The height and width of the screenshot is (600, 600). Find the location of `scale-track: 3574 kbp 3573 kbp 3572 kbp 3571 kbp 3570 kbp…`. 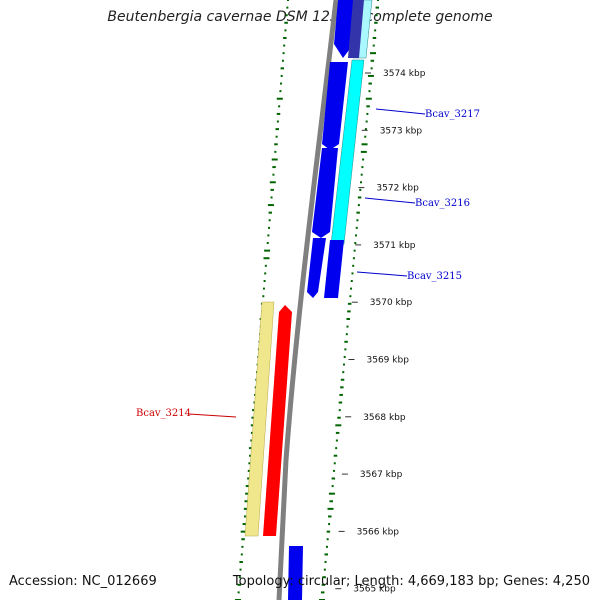

scale-track: 3574 kbp 3573 kbp 3572 kbp 3571 kbp 3570 kbp… is located at coordinates (380, 332).